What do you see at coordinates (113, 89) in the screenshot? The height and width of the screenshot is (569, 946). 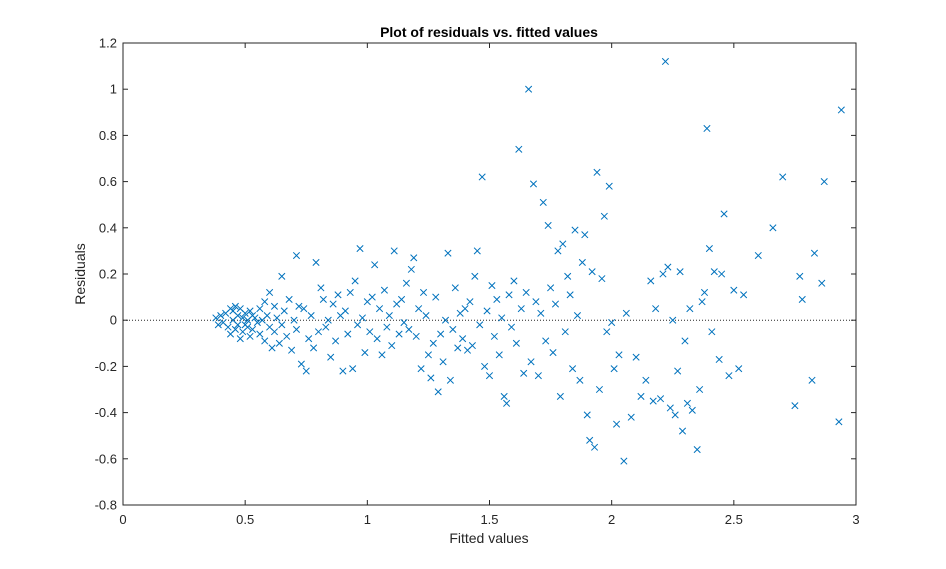 I see `y-tick-label: 1` at bounding box center [113, 89].